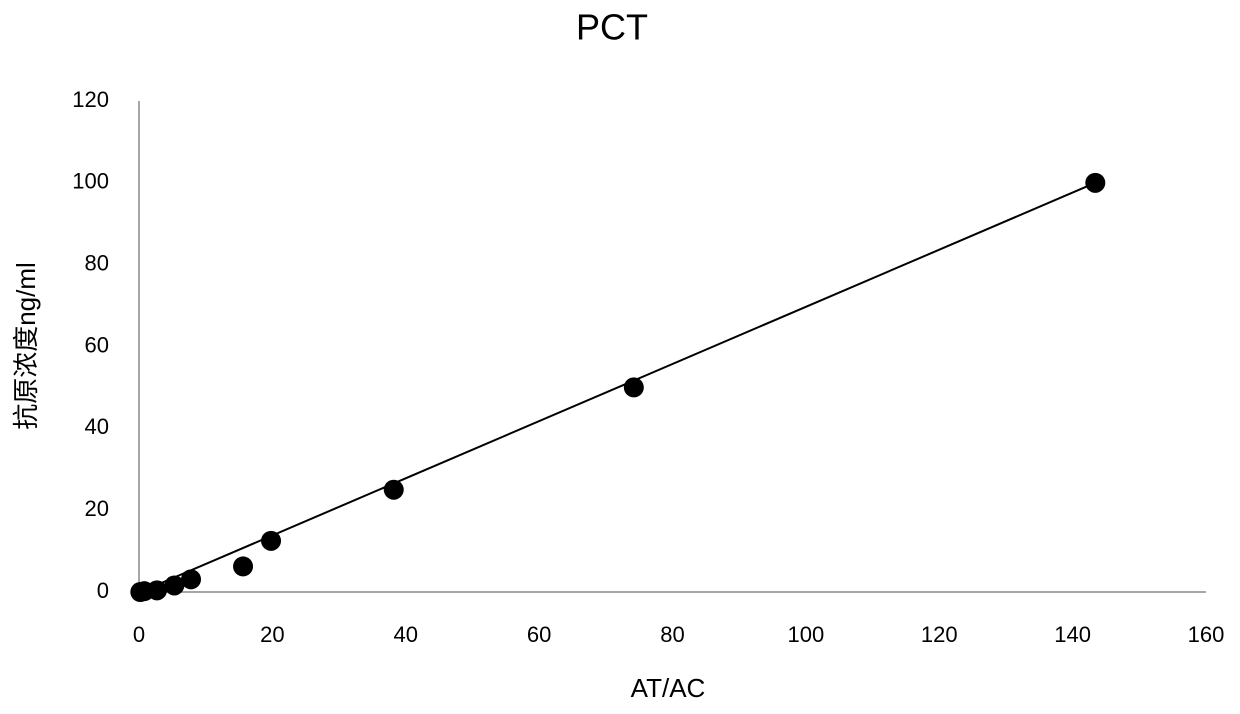  Describe the element at coordinates (26, 346) in the screenshot. I see `y-axis-title: 抗原浓度ng/ml` at that location.